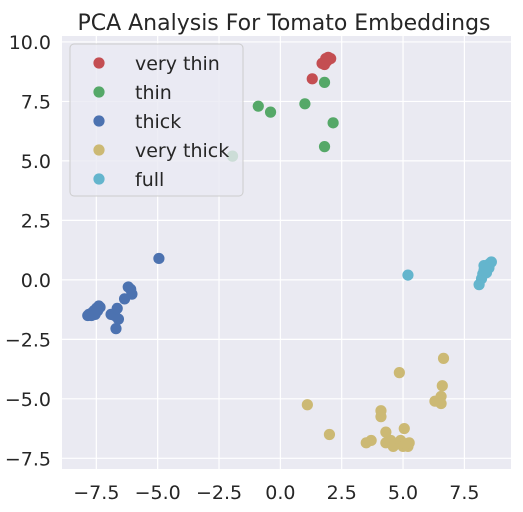 The image size is (523, 512). What do you see at coordinates (403, 493) in the screenshot?
I see `x-tick-label: 5.0` at bounding box center [403, 493].